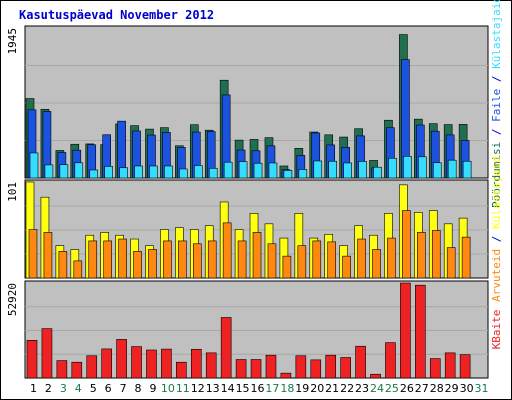 The height and width of the screenshot is (400, 512). Describe the element at coordinates (33, 388) in the screenshot. I see `x-tick-label: 1` at that location.